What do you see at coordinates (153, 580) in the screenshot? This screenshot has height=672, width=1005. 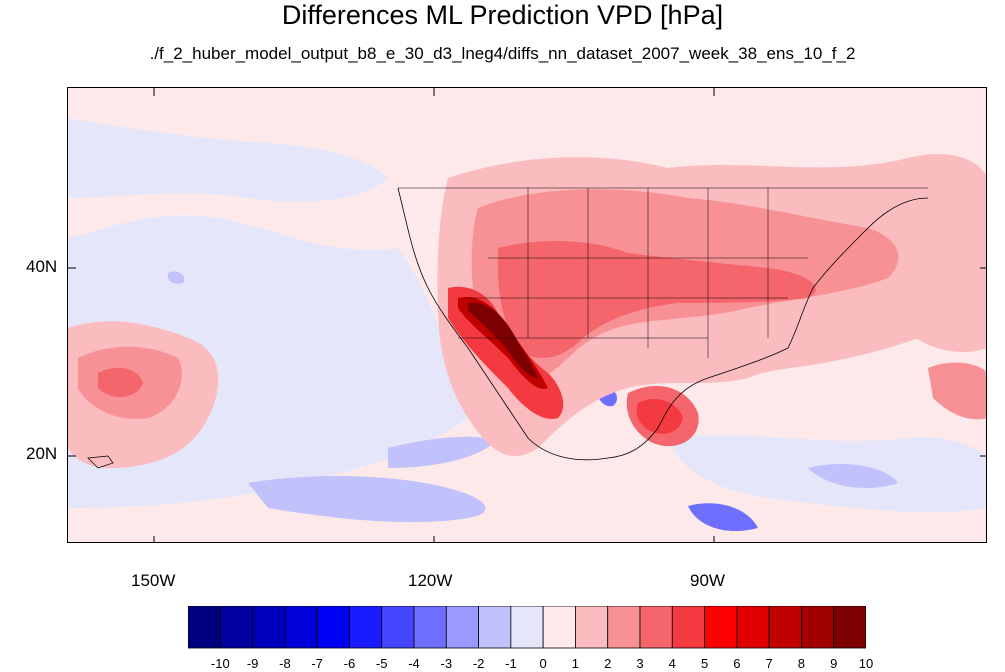 I see `lon-label-150w: 150W` at bounding box center [153, 580].